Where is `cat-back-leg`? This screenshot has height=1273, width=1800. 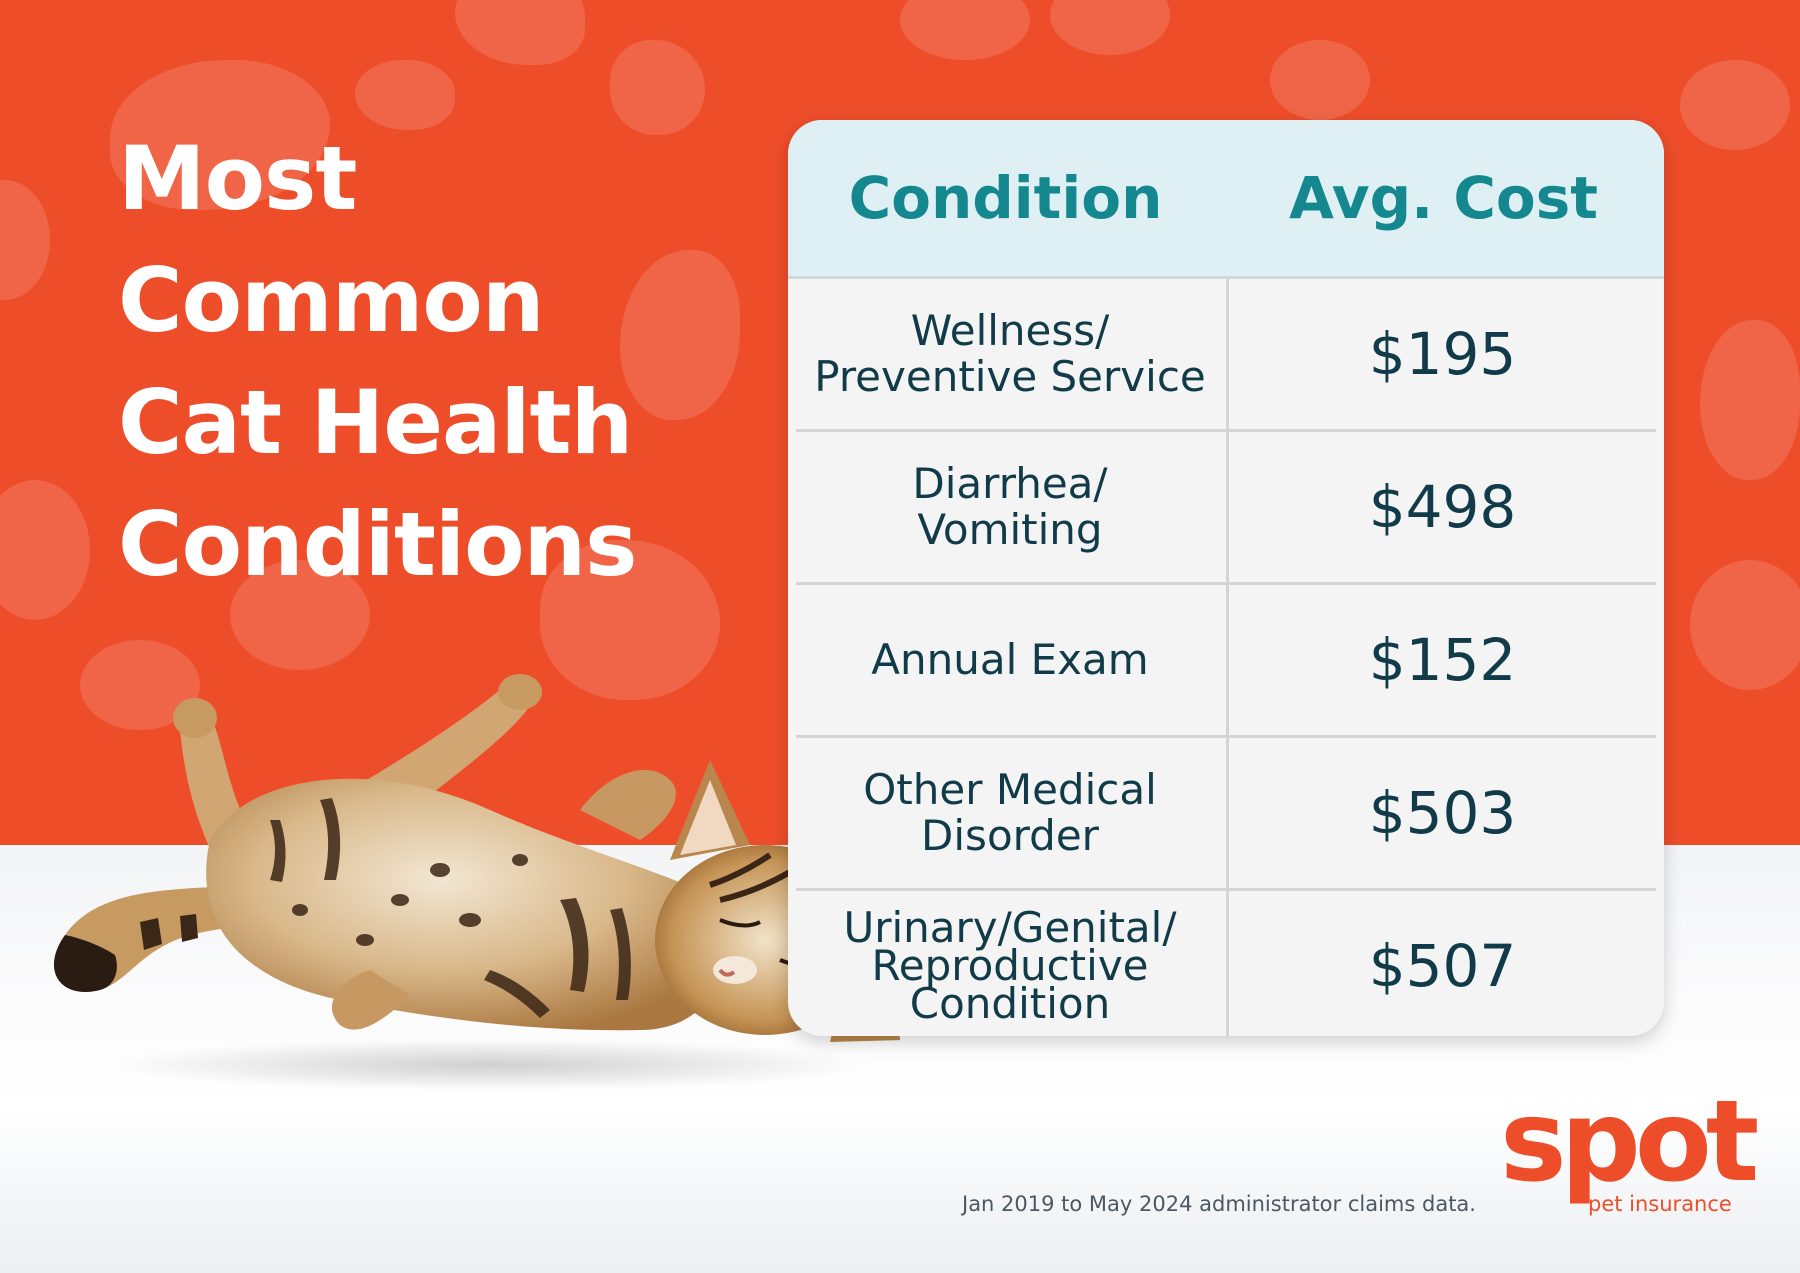 cat-back-leg is located at coordinates (442, 746).